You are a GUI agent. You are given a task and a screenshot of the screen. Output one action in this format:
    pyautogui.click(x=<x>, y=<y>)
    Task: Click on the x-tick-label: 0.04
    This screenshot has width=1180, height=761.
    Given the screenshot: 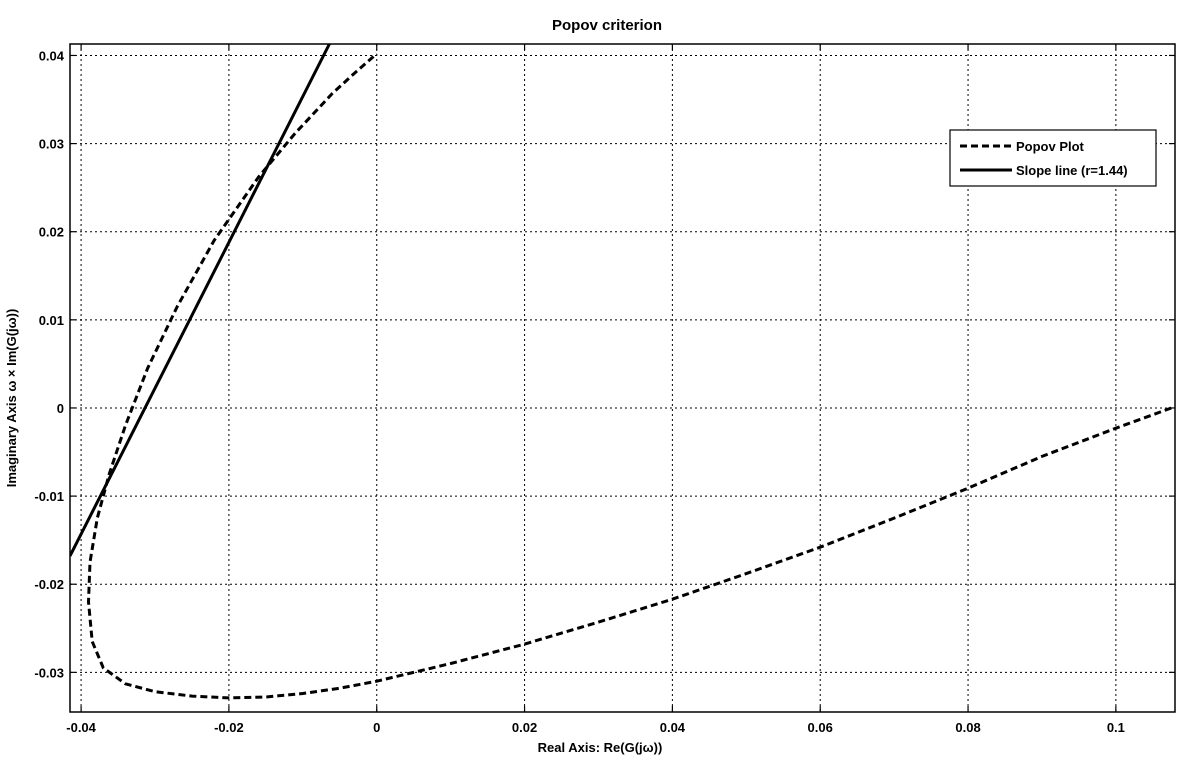 What is the action you would take?
    pyautogui.click(x=673, y=727)
    